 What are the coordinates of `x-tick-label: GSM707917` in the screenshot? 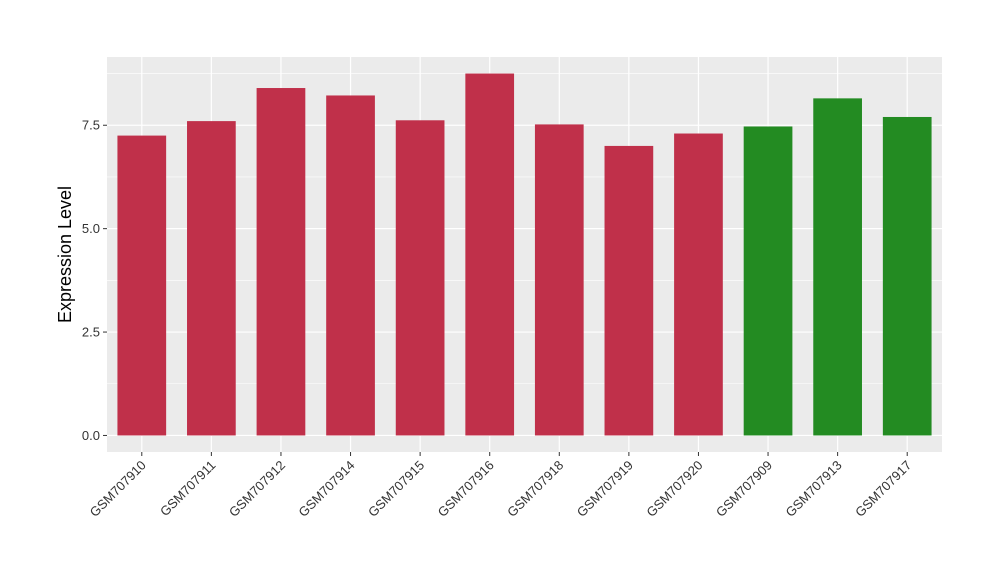 It's located at (883, 489).